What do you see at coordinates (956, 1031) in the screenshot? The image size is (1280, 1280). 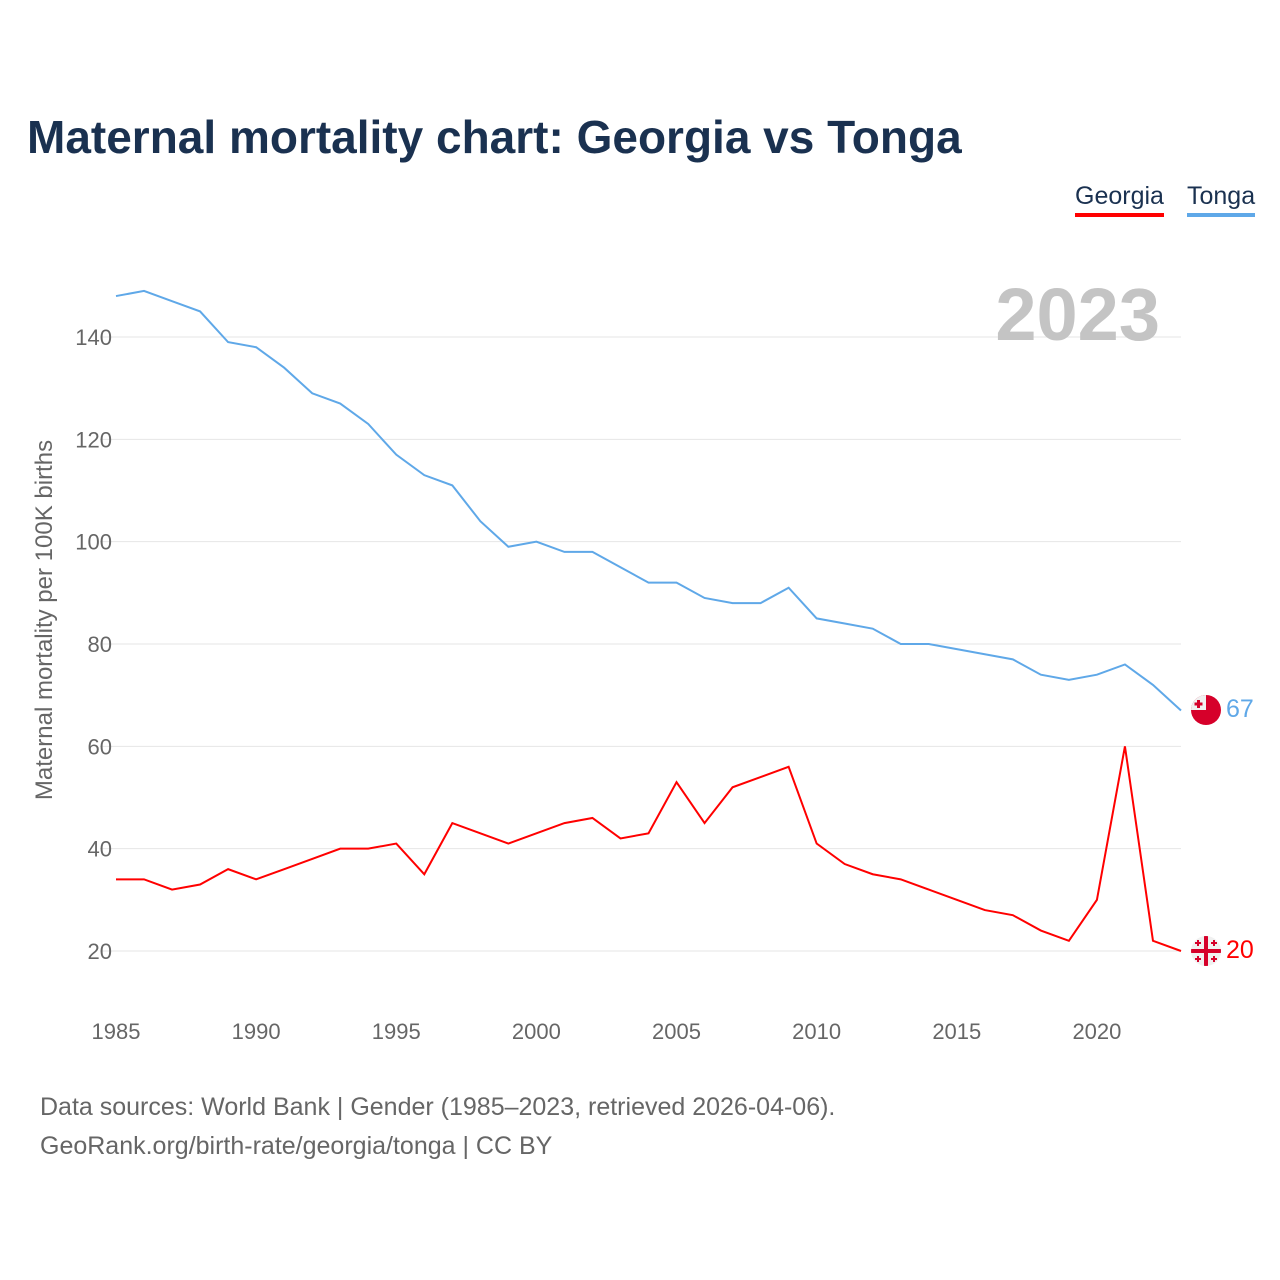 I see `x-tick-label: 2015` at bounding box center [956, 1031].